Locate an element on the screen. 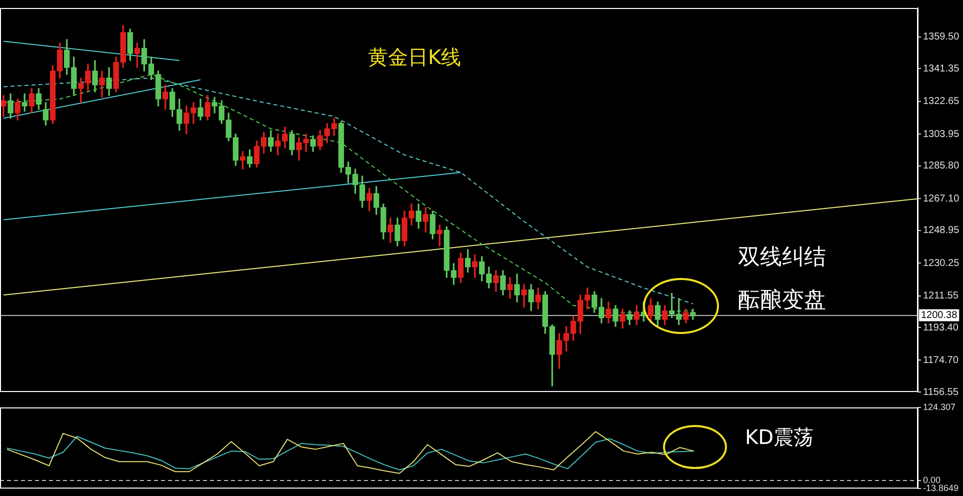  annotation: 酝酿变盘 is located at coordinates (782, 301).